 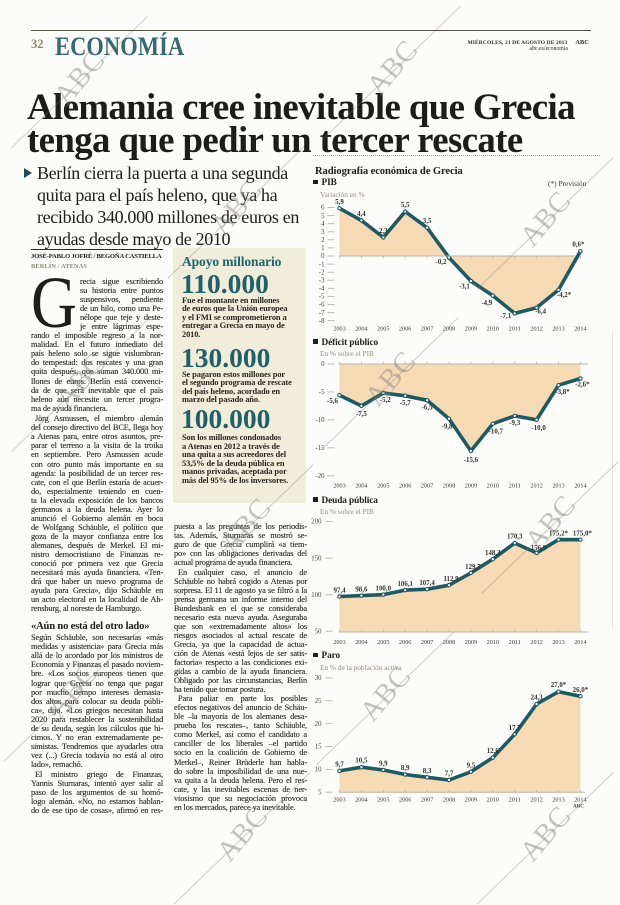 What do you see at coordinates (332, 401) in the screenshot?
I see `svg-text: -5,6` at bounding box center [332, 401].